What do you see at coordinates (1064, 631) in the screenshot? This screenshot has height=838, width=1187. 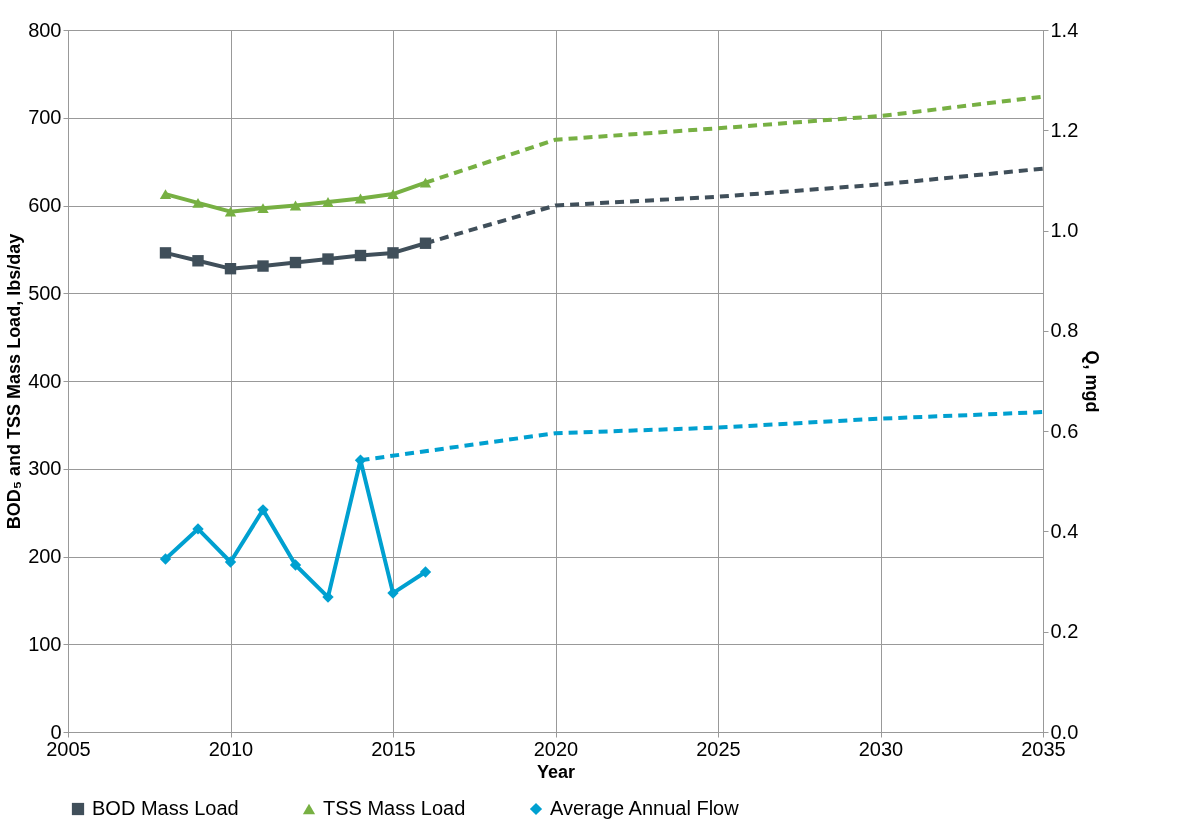 I see `y2-tick-label: 0.2` at bounding box center [1064, 631].